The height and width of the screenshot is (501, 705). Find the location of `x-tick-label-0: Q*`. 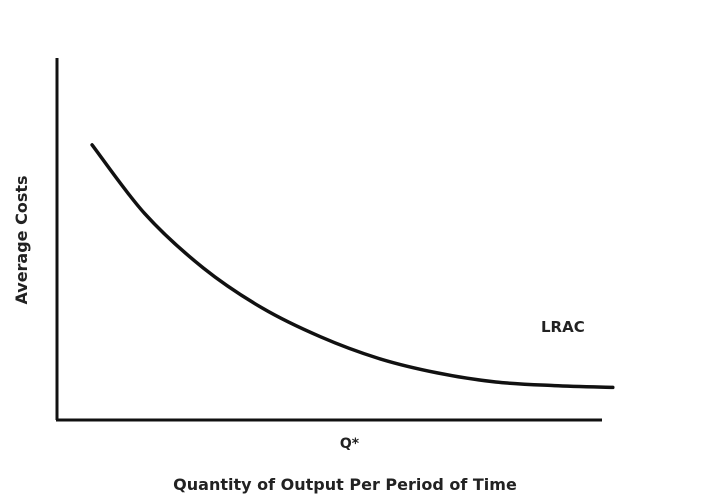

x-tick-label-0: Q* is located at coordinates (350, 444).